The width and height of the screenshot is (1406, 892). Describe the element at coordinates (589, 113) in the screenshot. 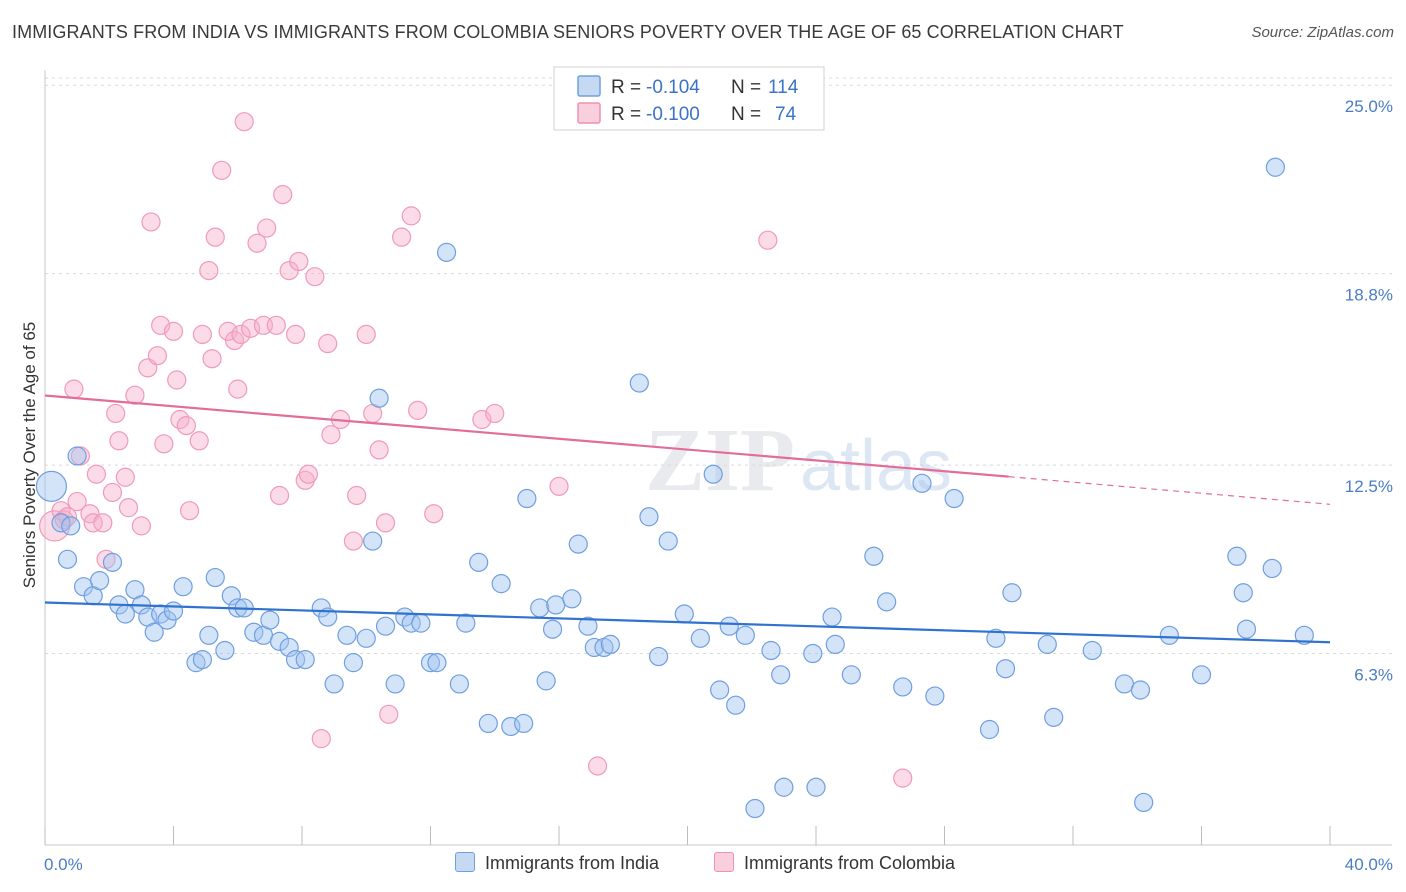

I see `legend-swatch-colombia` at that location.